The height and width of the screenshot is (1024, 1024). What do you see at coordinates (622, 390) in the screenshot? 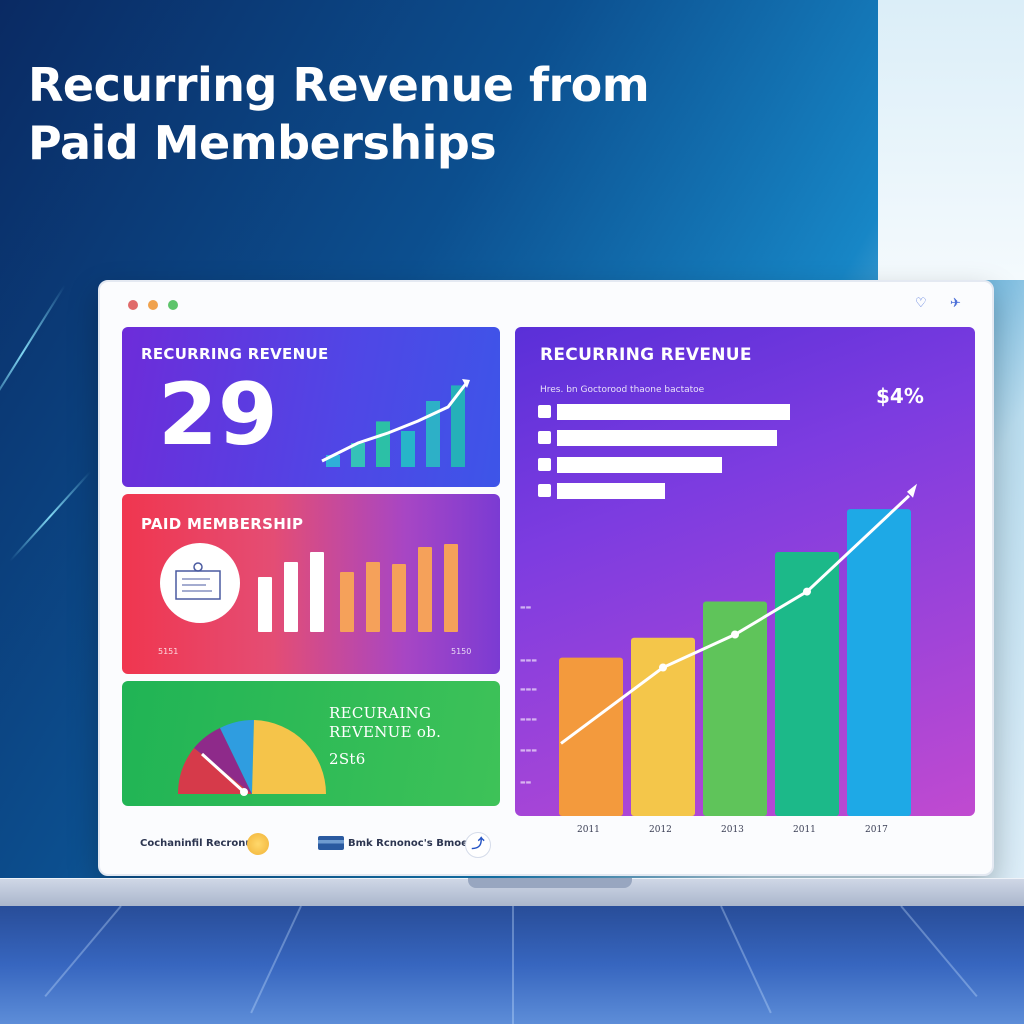
I see `main-chart-subtitle: Hres. bn Goctorood thaone bactatoe` at bounding box center [622, 390].